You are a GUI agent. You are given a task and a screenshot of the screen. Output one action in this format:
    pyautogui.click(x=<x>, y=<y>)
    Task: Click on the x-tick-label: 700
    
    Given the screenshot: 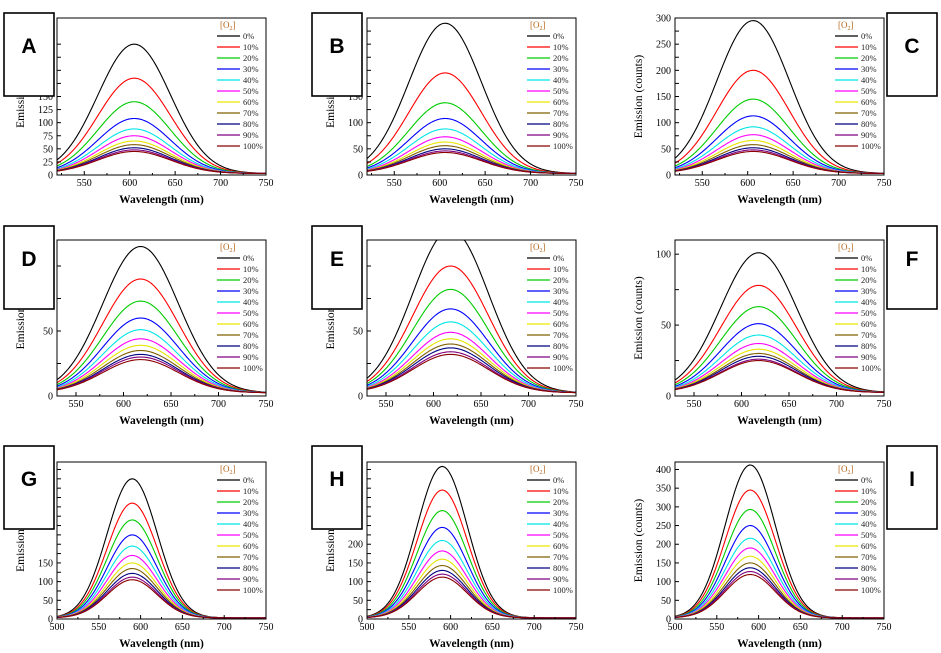 What is the action you would take?
    pyautogui.click(x=218, y=404)
    